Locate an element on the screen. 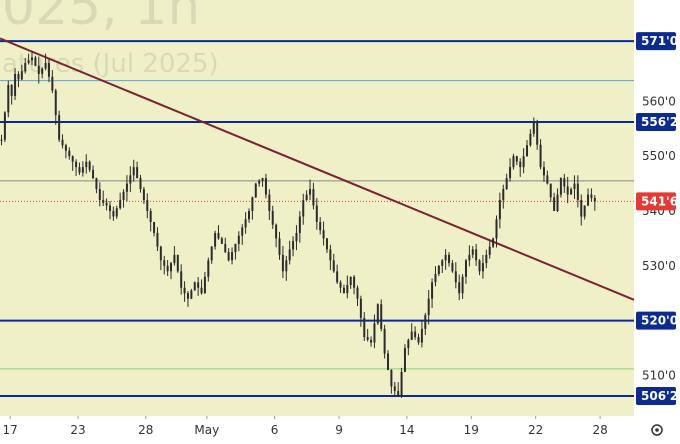 The height and width of the screenshot is (444, 680). x-tick-label: 9 is located at coordinates (339, 430).